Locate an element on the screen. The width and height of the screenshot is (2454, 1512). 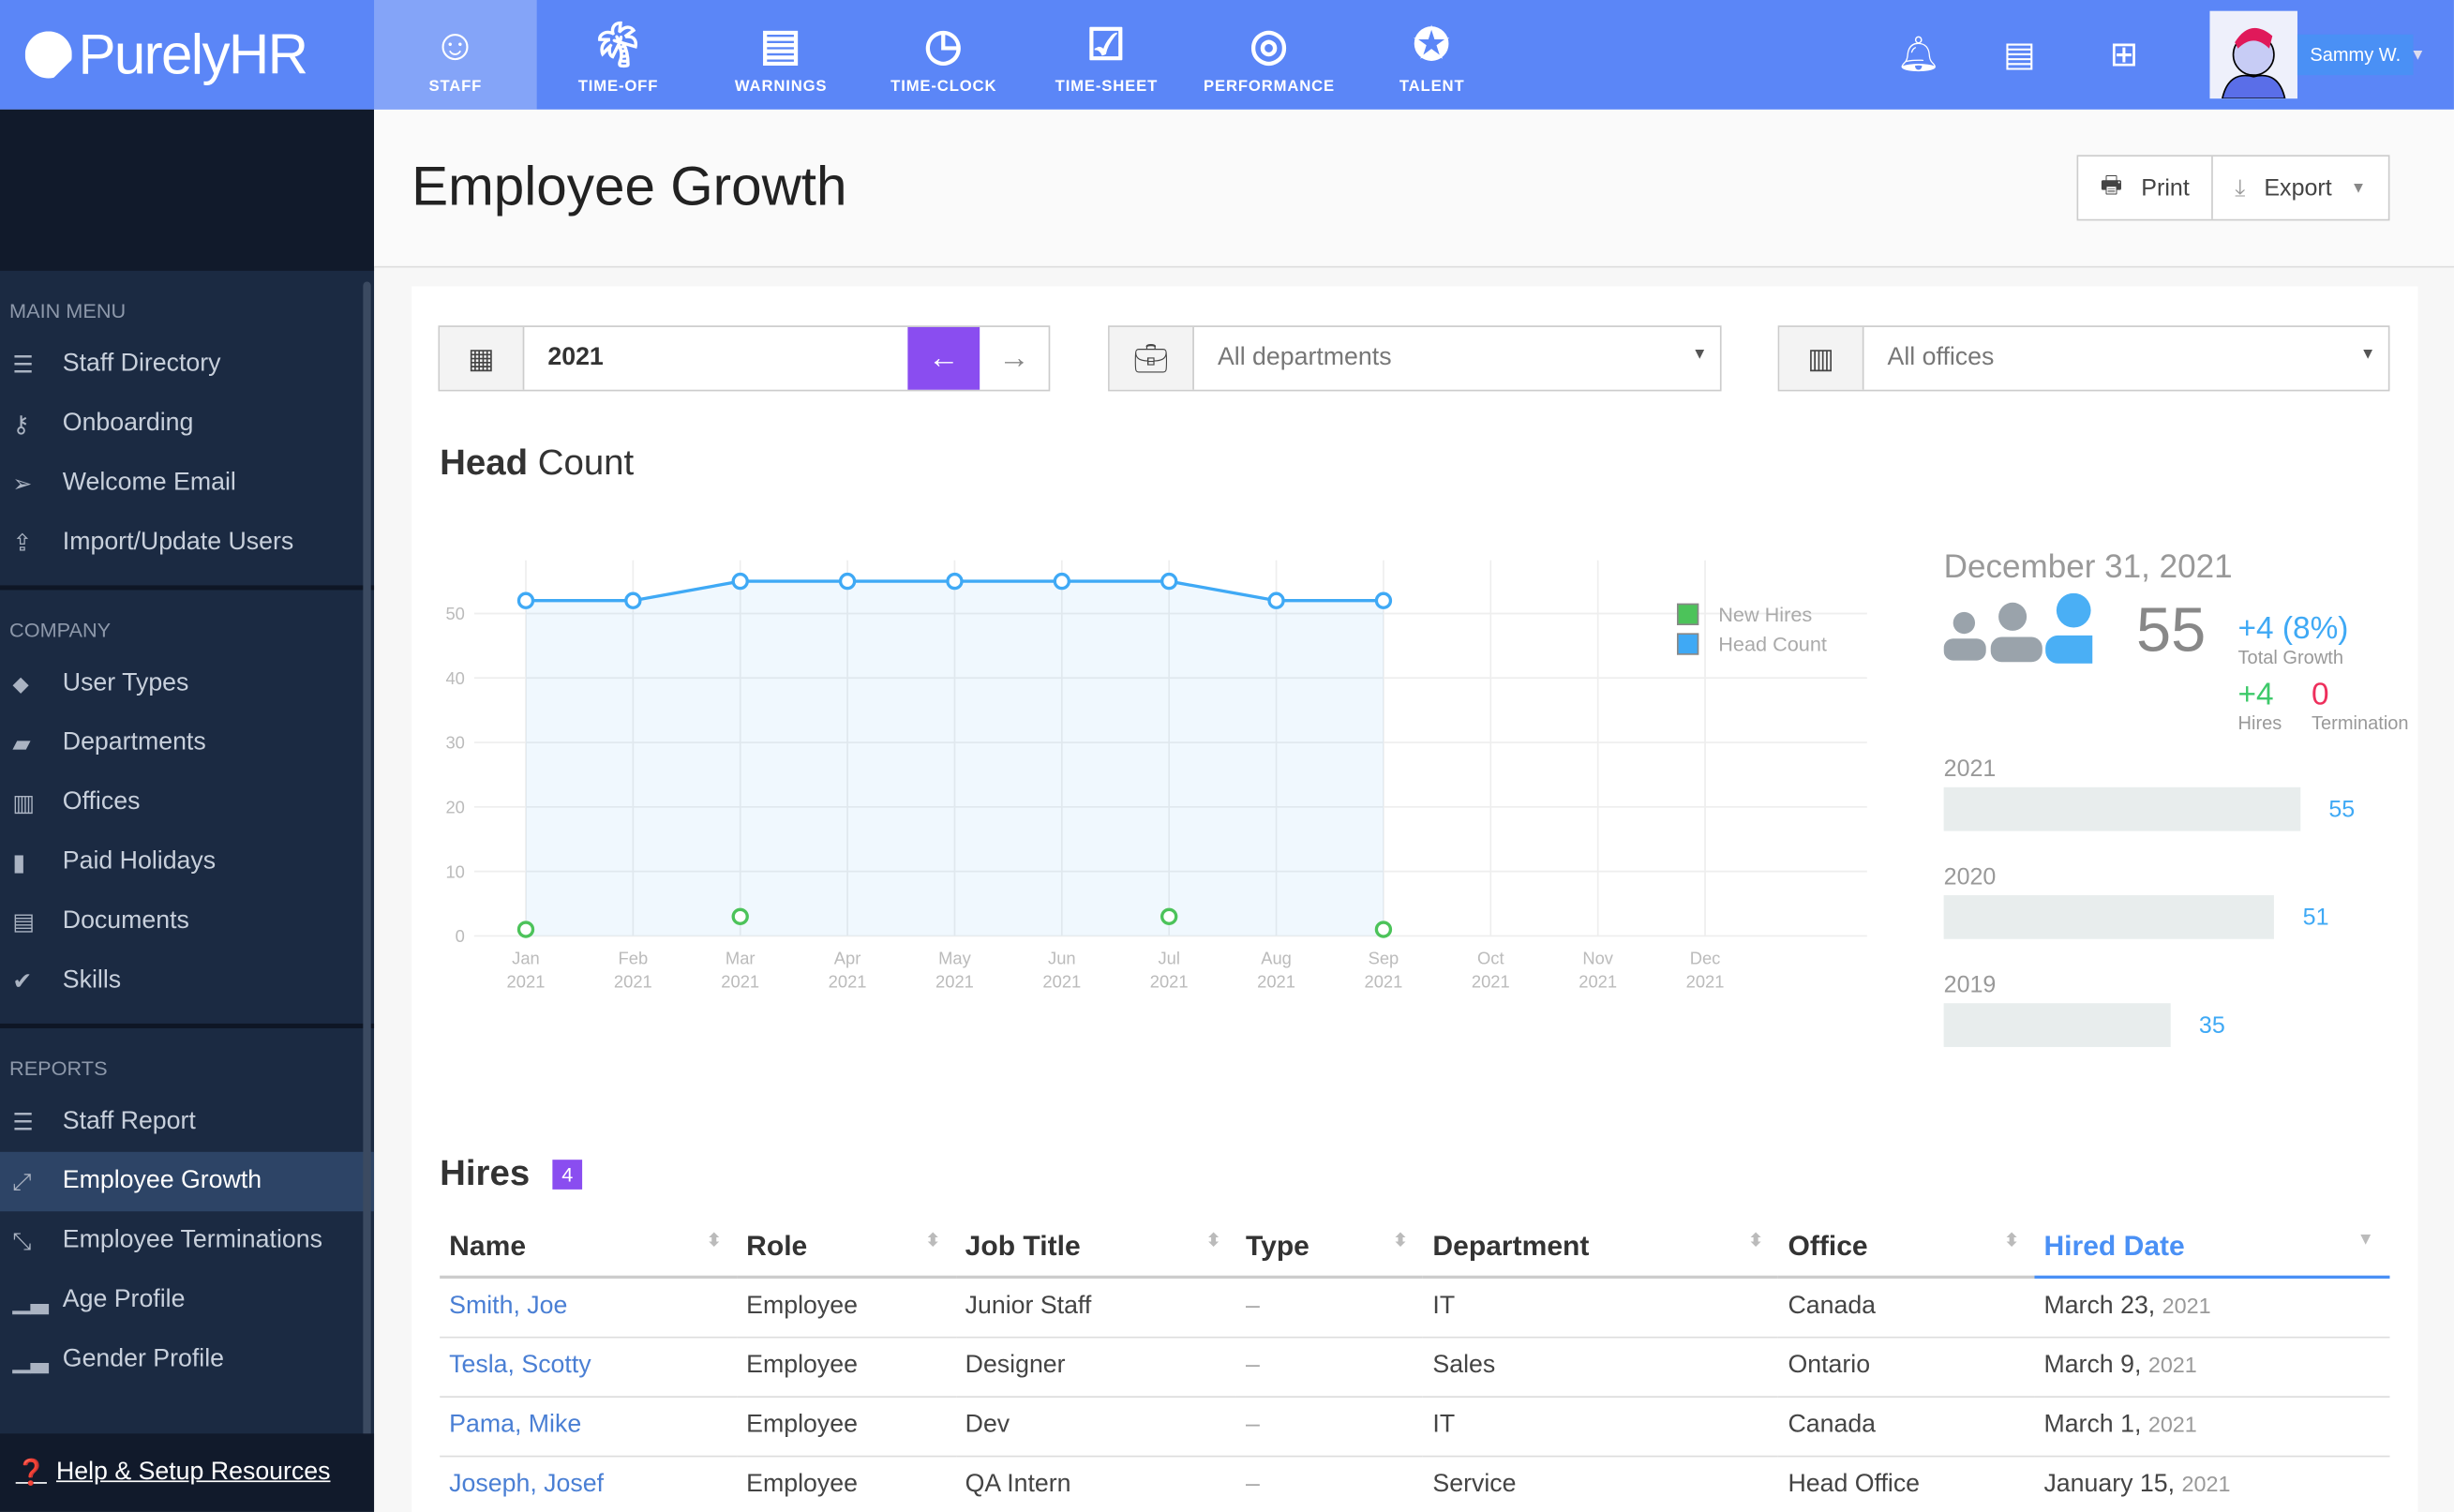
menu-icon: ☰ is located at coordinates (23, 366).